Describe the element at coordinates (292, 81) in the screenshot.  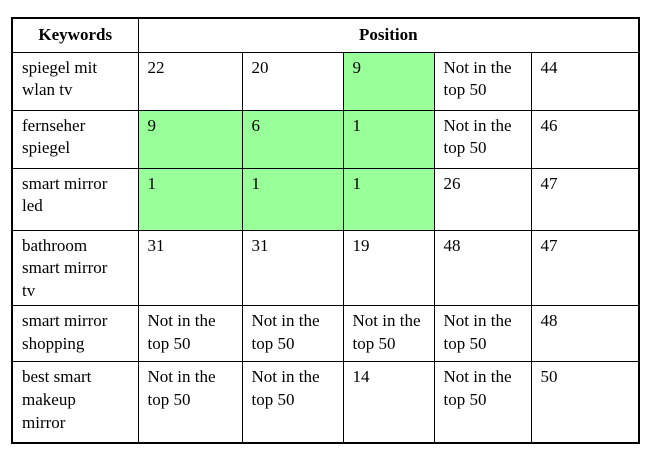
I see `position-cell: 20` at that location.